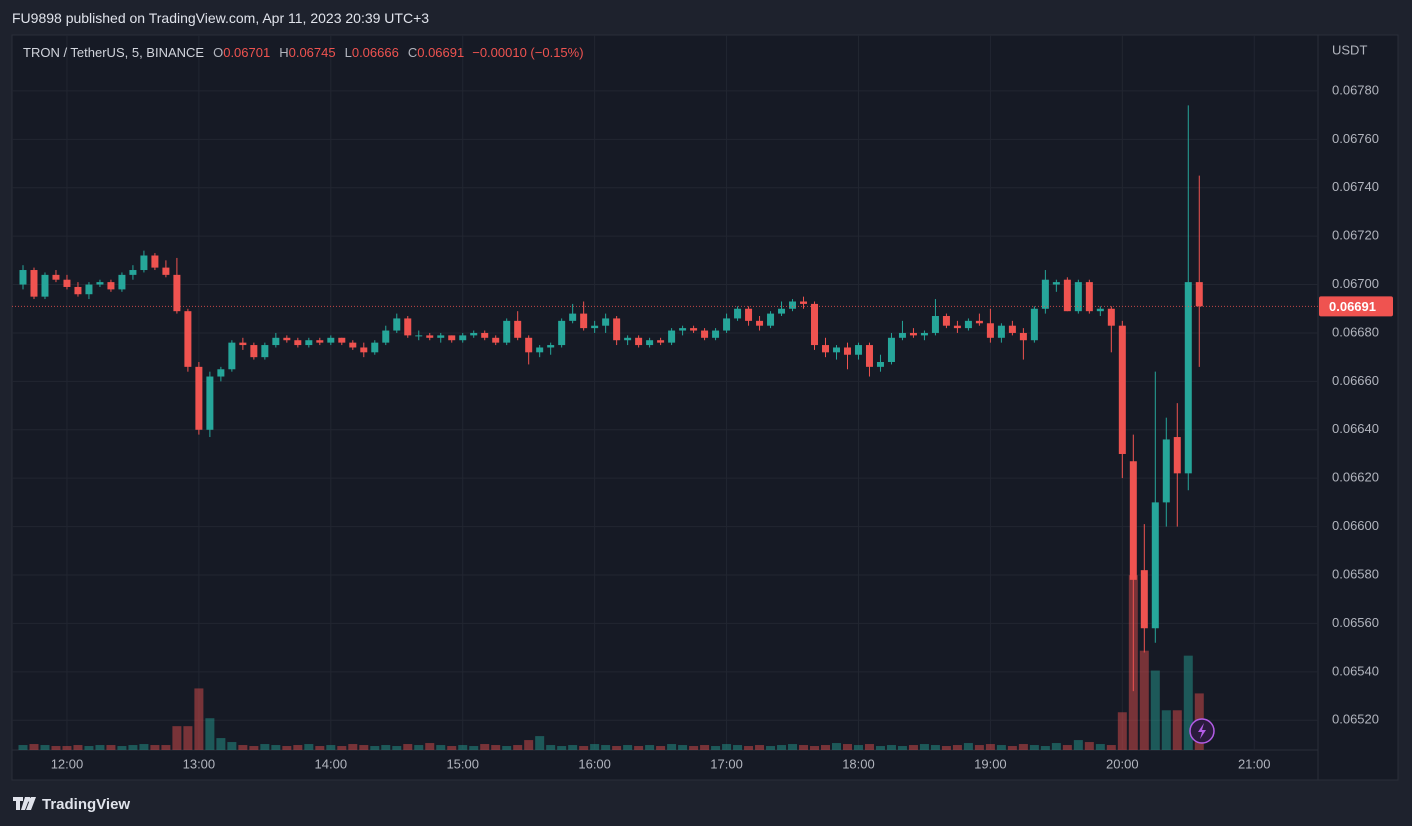 This screenshot has height=826, width=1412. What do you see at coordinates (594, 763) in the screenshot?
I see `x-tick-label: 16:00` at bounding box center [594, 763].